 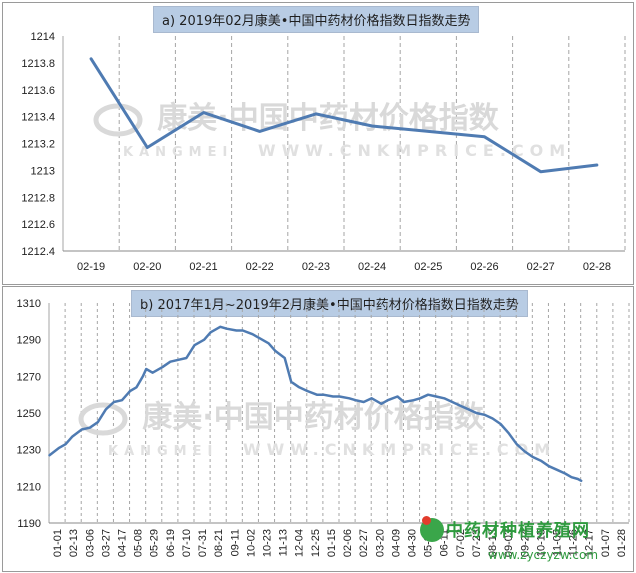 I want to click on x-tick-label: 12-17, so click(x=590, y=543).